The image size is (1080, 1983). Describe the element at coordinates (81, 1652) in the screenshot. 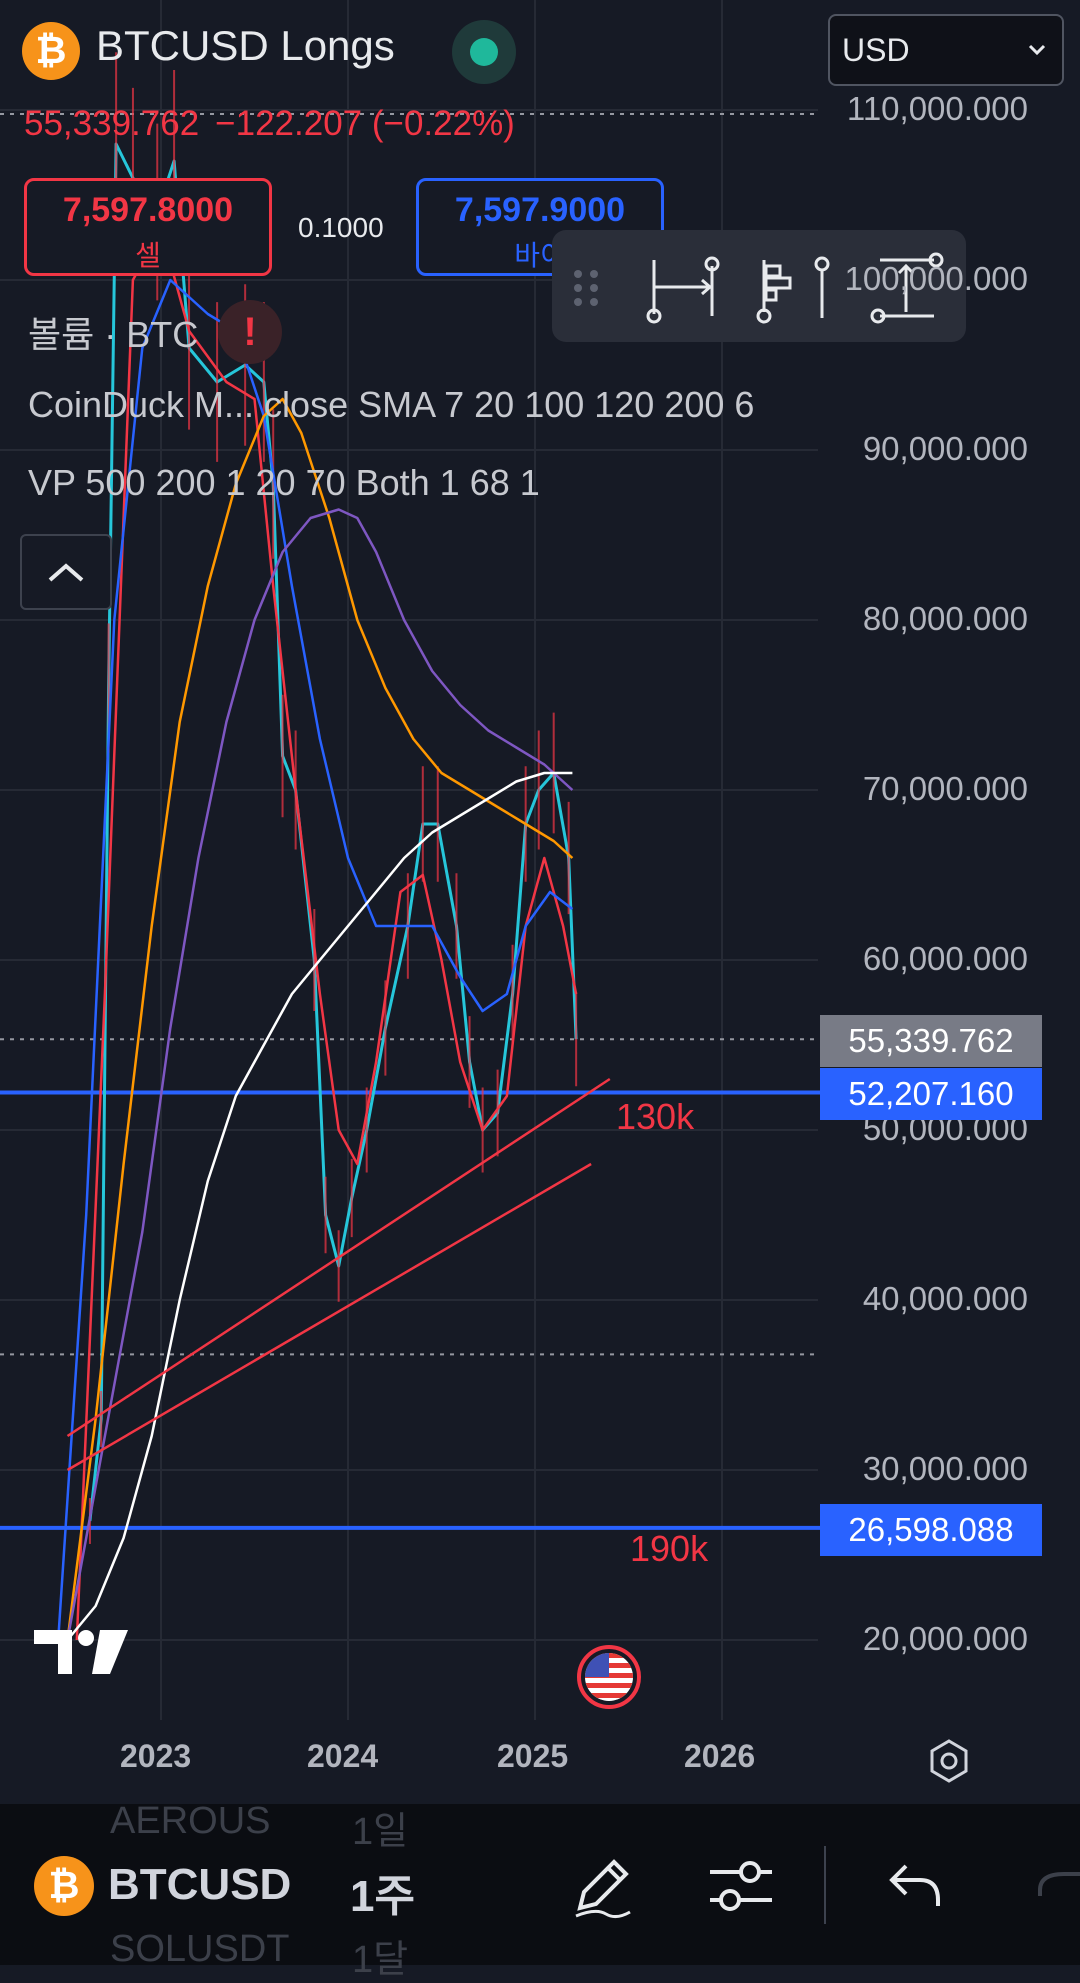

I see `tradingview-logo` at that location.